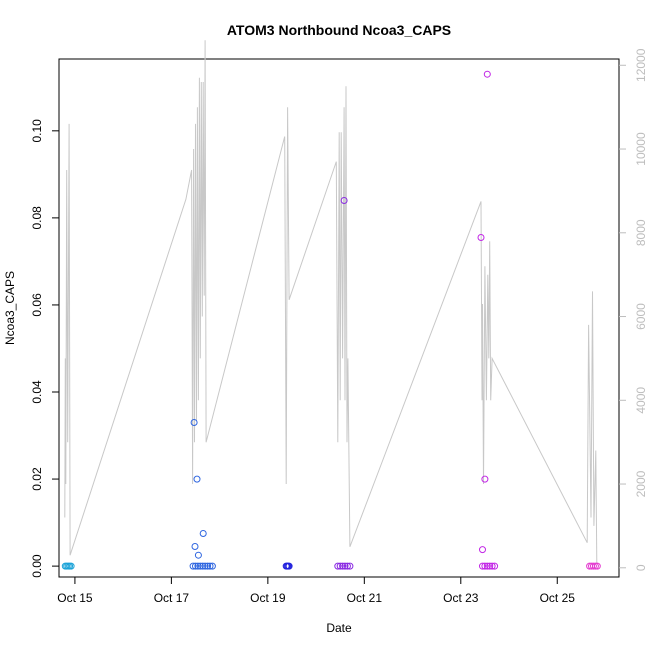  Describe the element at coordinates (37, 305) in the screenshot. I see `y-tick-label: 0.06` at that location.